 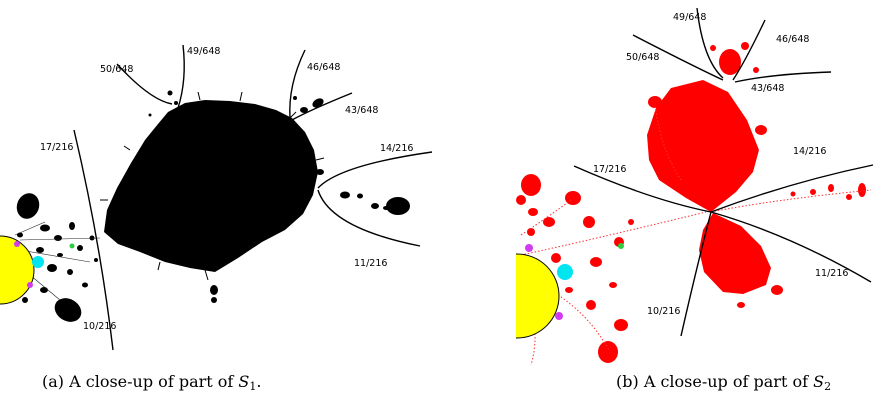 What do you see at coordinates (17, 270) in the screenshot?
I see `main-disc-a` at bounding box center [17, 270].